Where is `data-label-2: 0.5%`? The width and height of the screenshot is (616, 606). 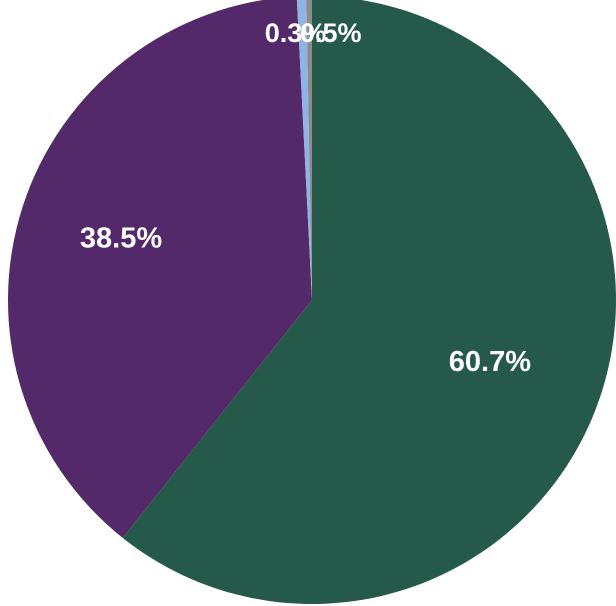 data-label-2: 0.5% is located at coordinates (331, 33).